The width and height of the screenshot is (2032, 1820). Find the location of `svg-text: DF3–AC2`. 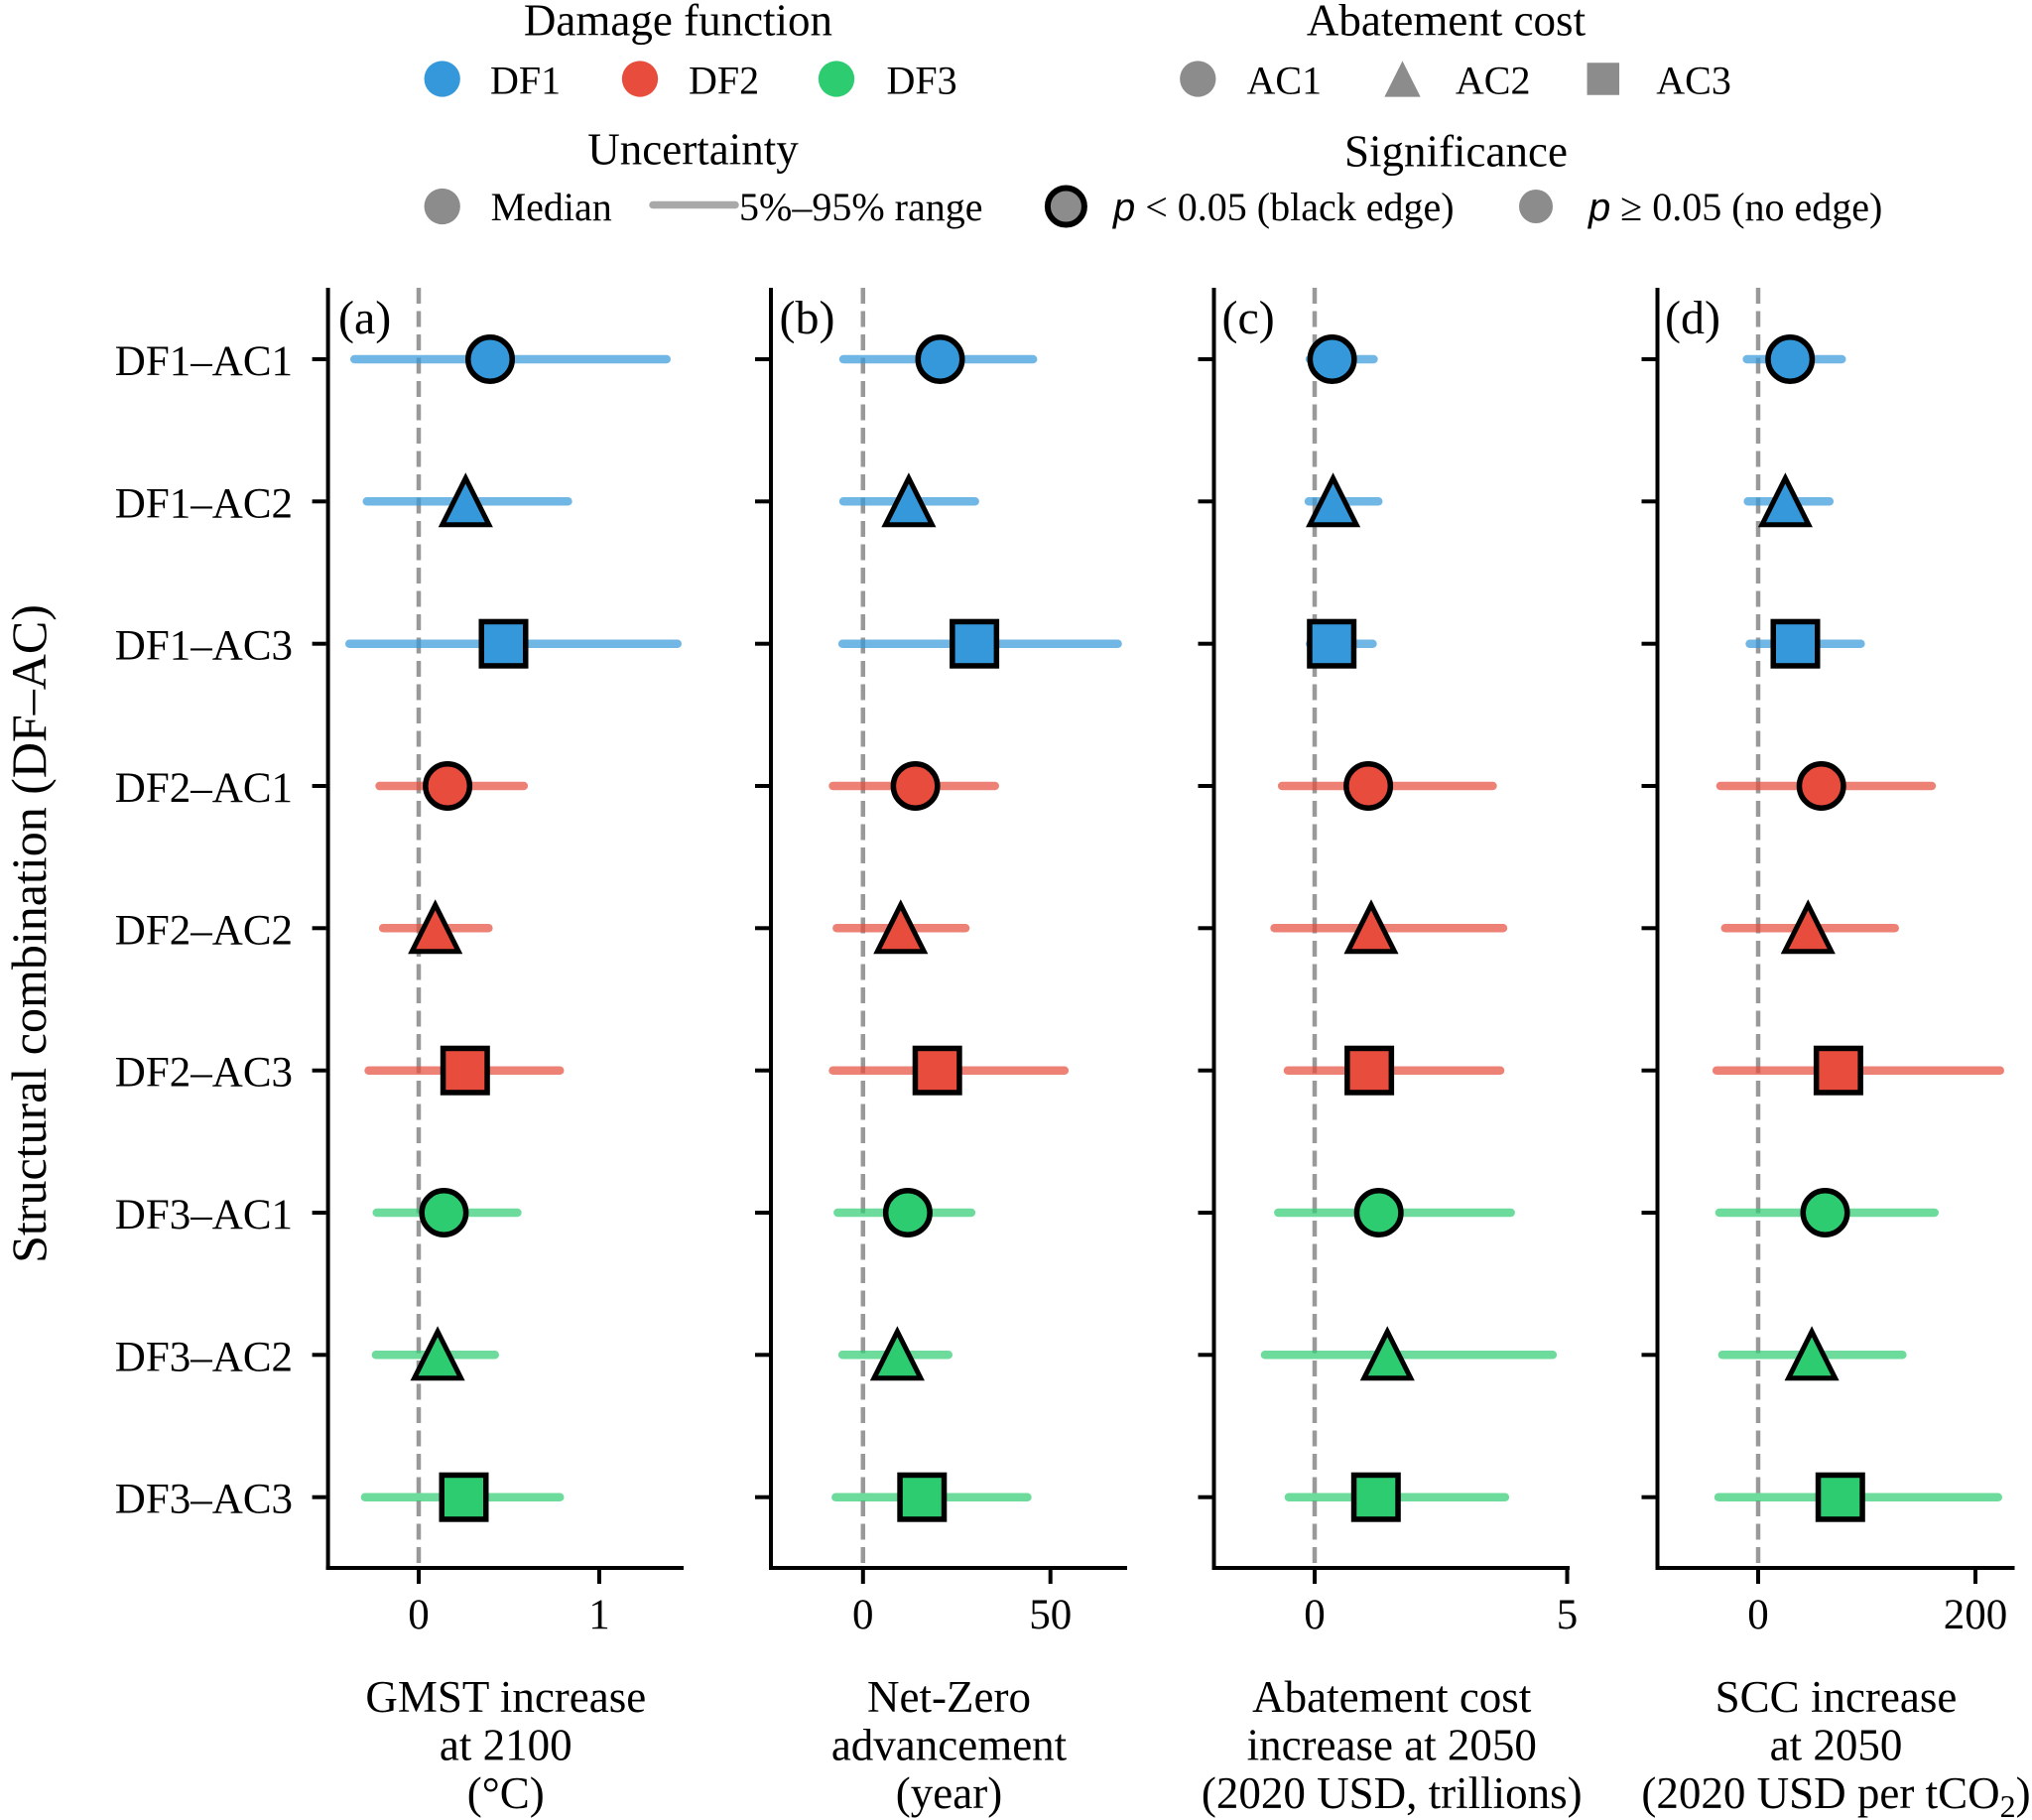

svg-text: DF3–AC2 is located at coordinates (204, 1357).